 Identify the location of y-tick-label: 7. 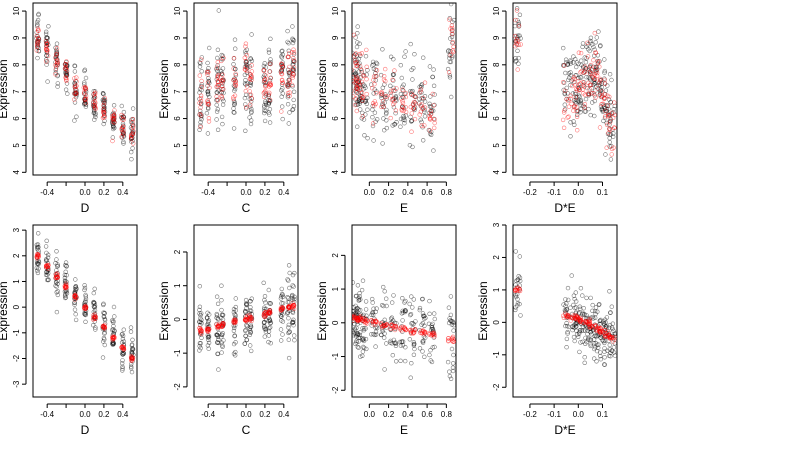
(177, 91).